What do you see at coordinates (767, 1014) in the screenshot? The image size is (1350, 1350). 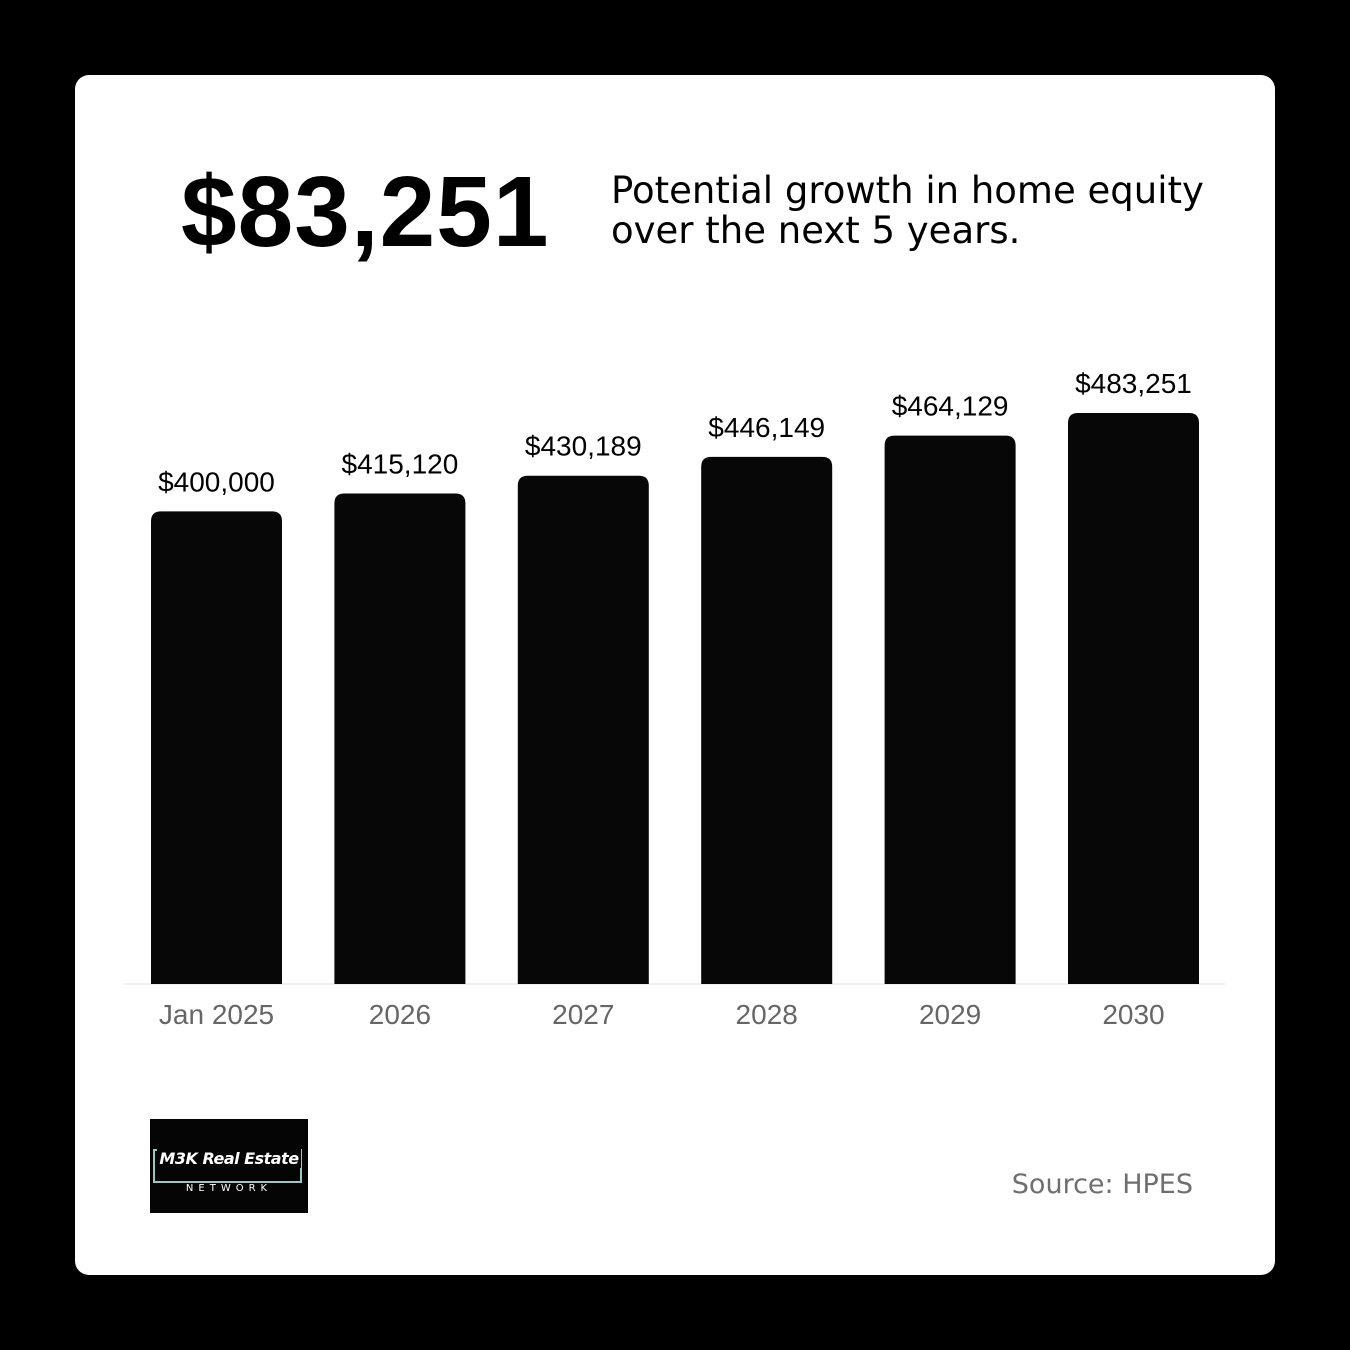 I see `x-tick-label: 2028` at bounding box center [767, 1014].